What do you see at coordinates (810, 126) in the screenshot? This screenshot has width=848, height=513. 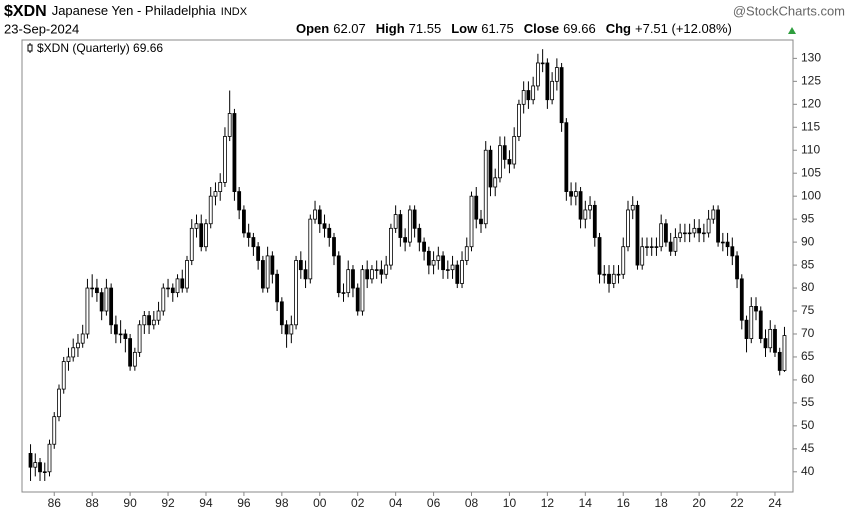 I see `y-tick-label: 115` at bounding box center [810, 126].